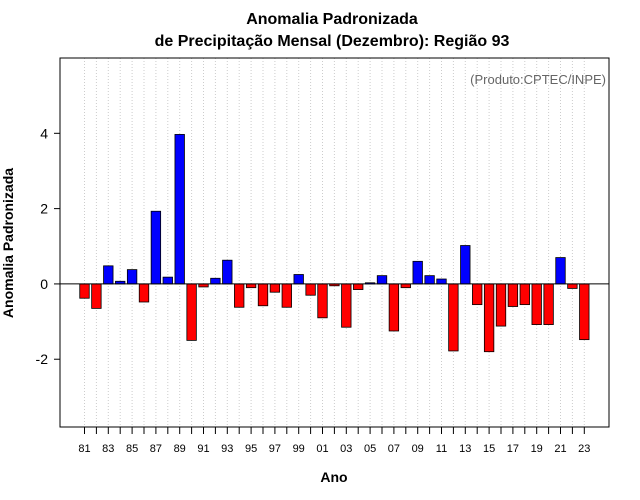  I want to click on x-tick-label: 01, so click(322, 449).